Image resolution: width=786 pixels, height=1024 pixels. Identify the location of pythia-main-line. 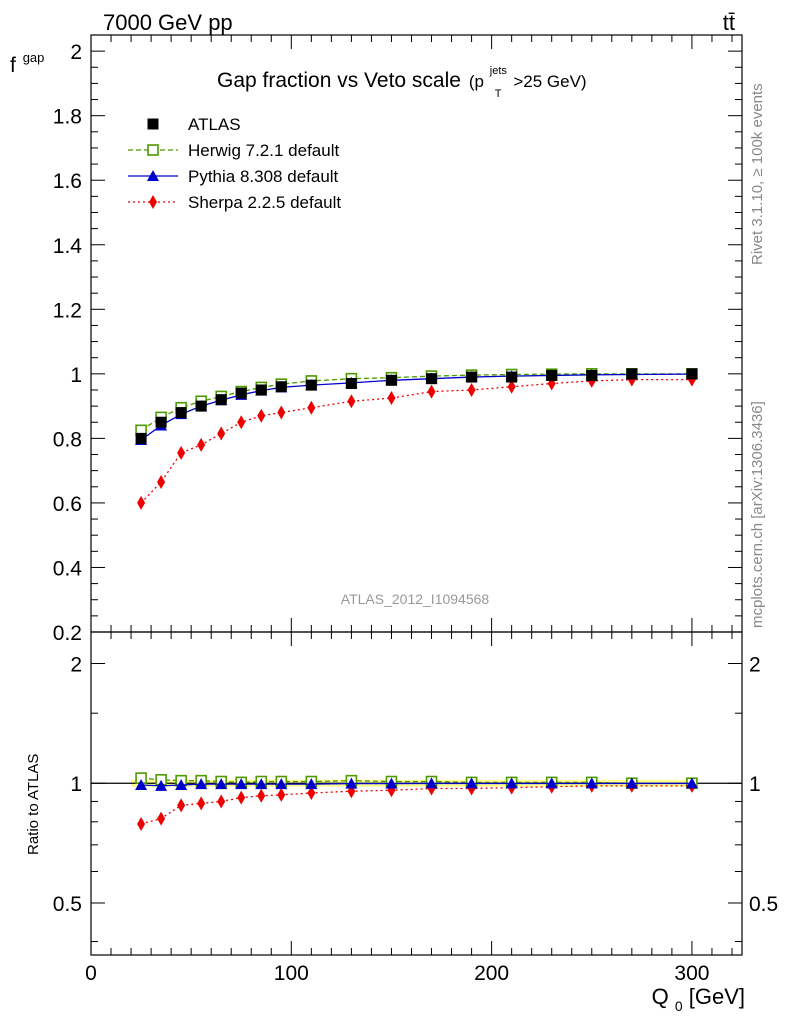
(416, 407).